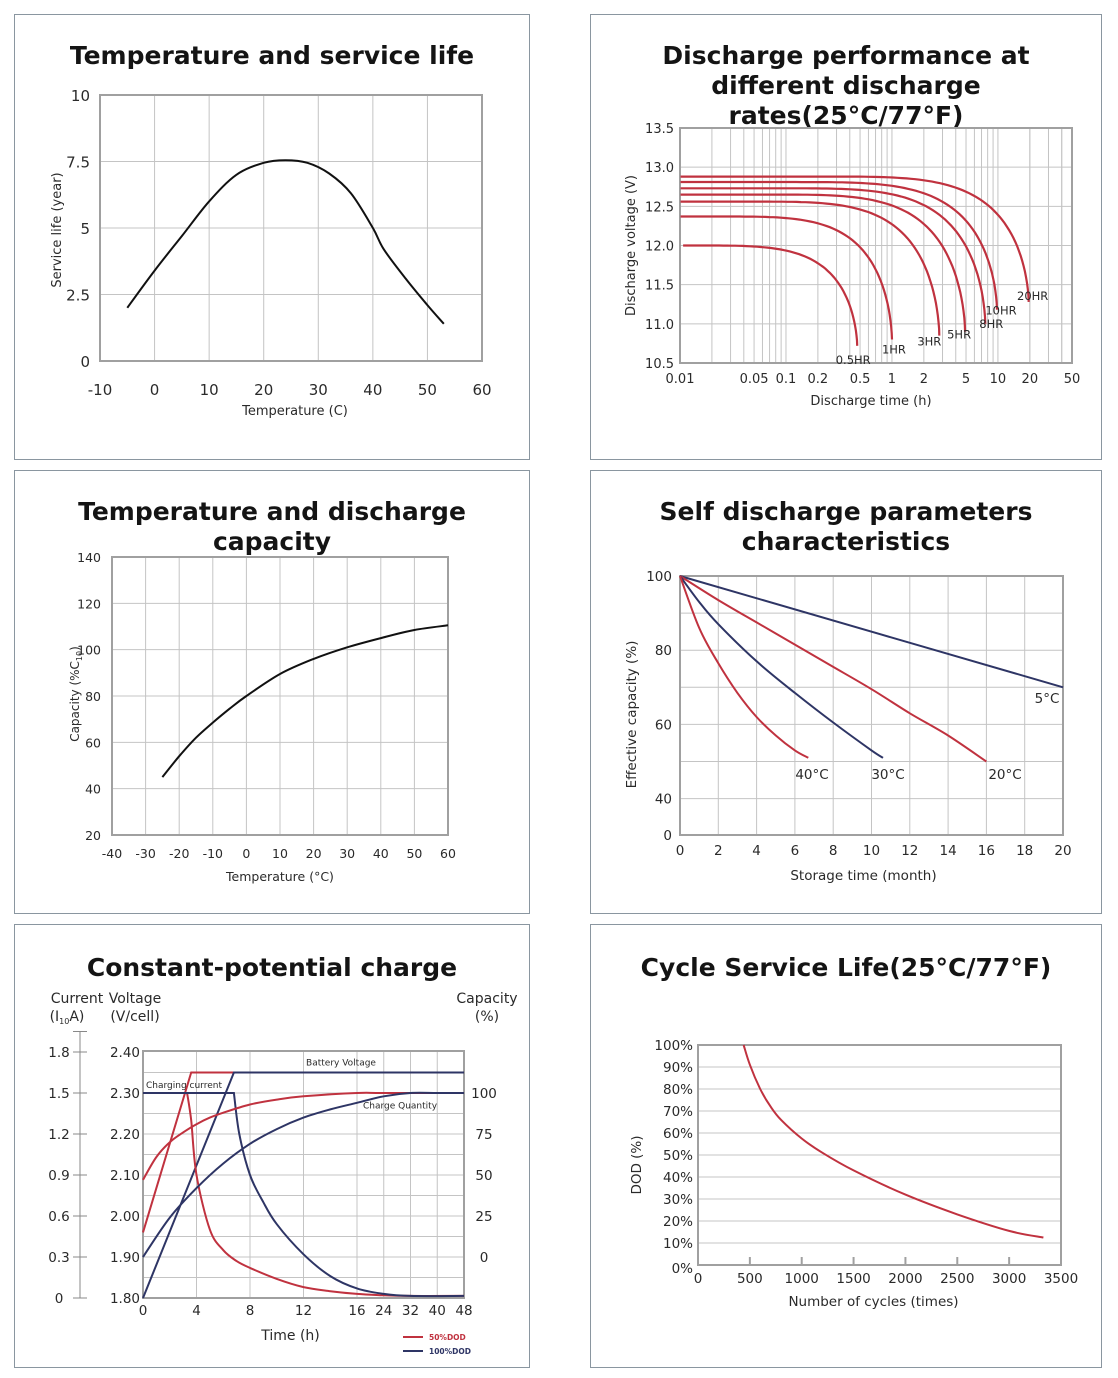  What do you see at coordinates (134, 1017) in the screenshot?
I see `voltage-axis-unit: (V/cell)` at bounding box center [134, 1017].